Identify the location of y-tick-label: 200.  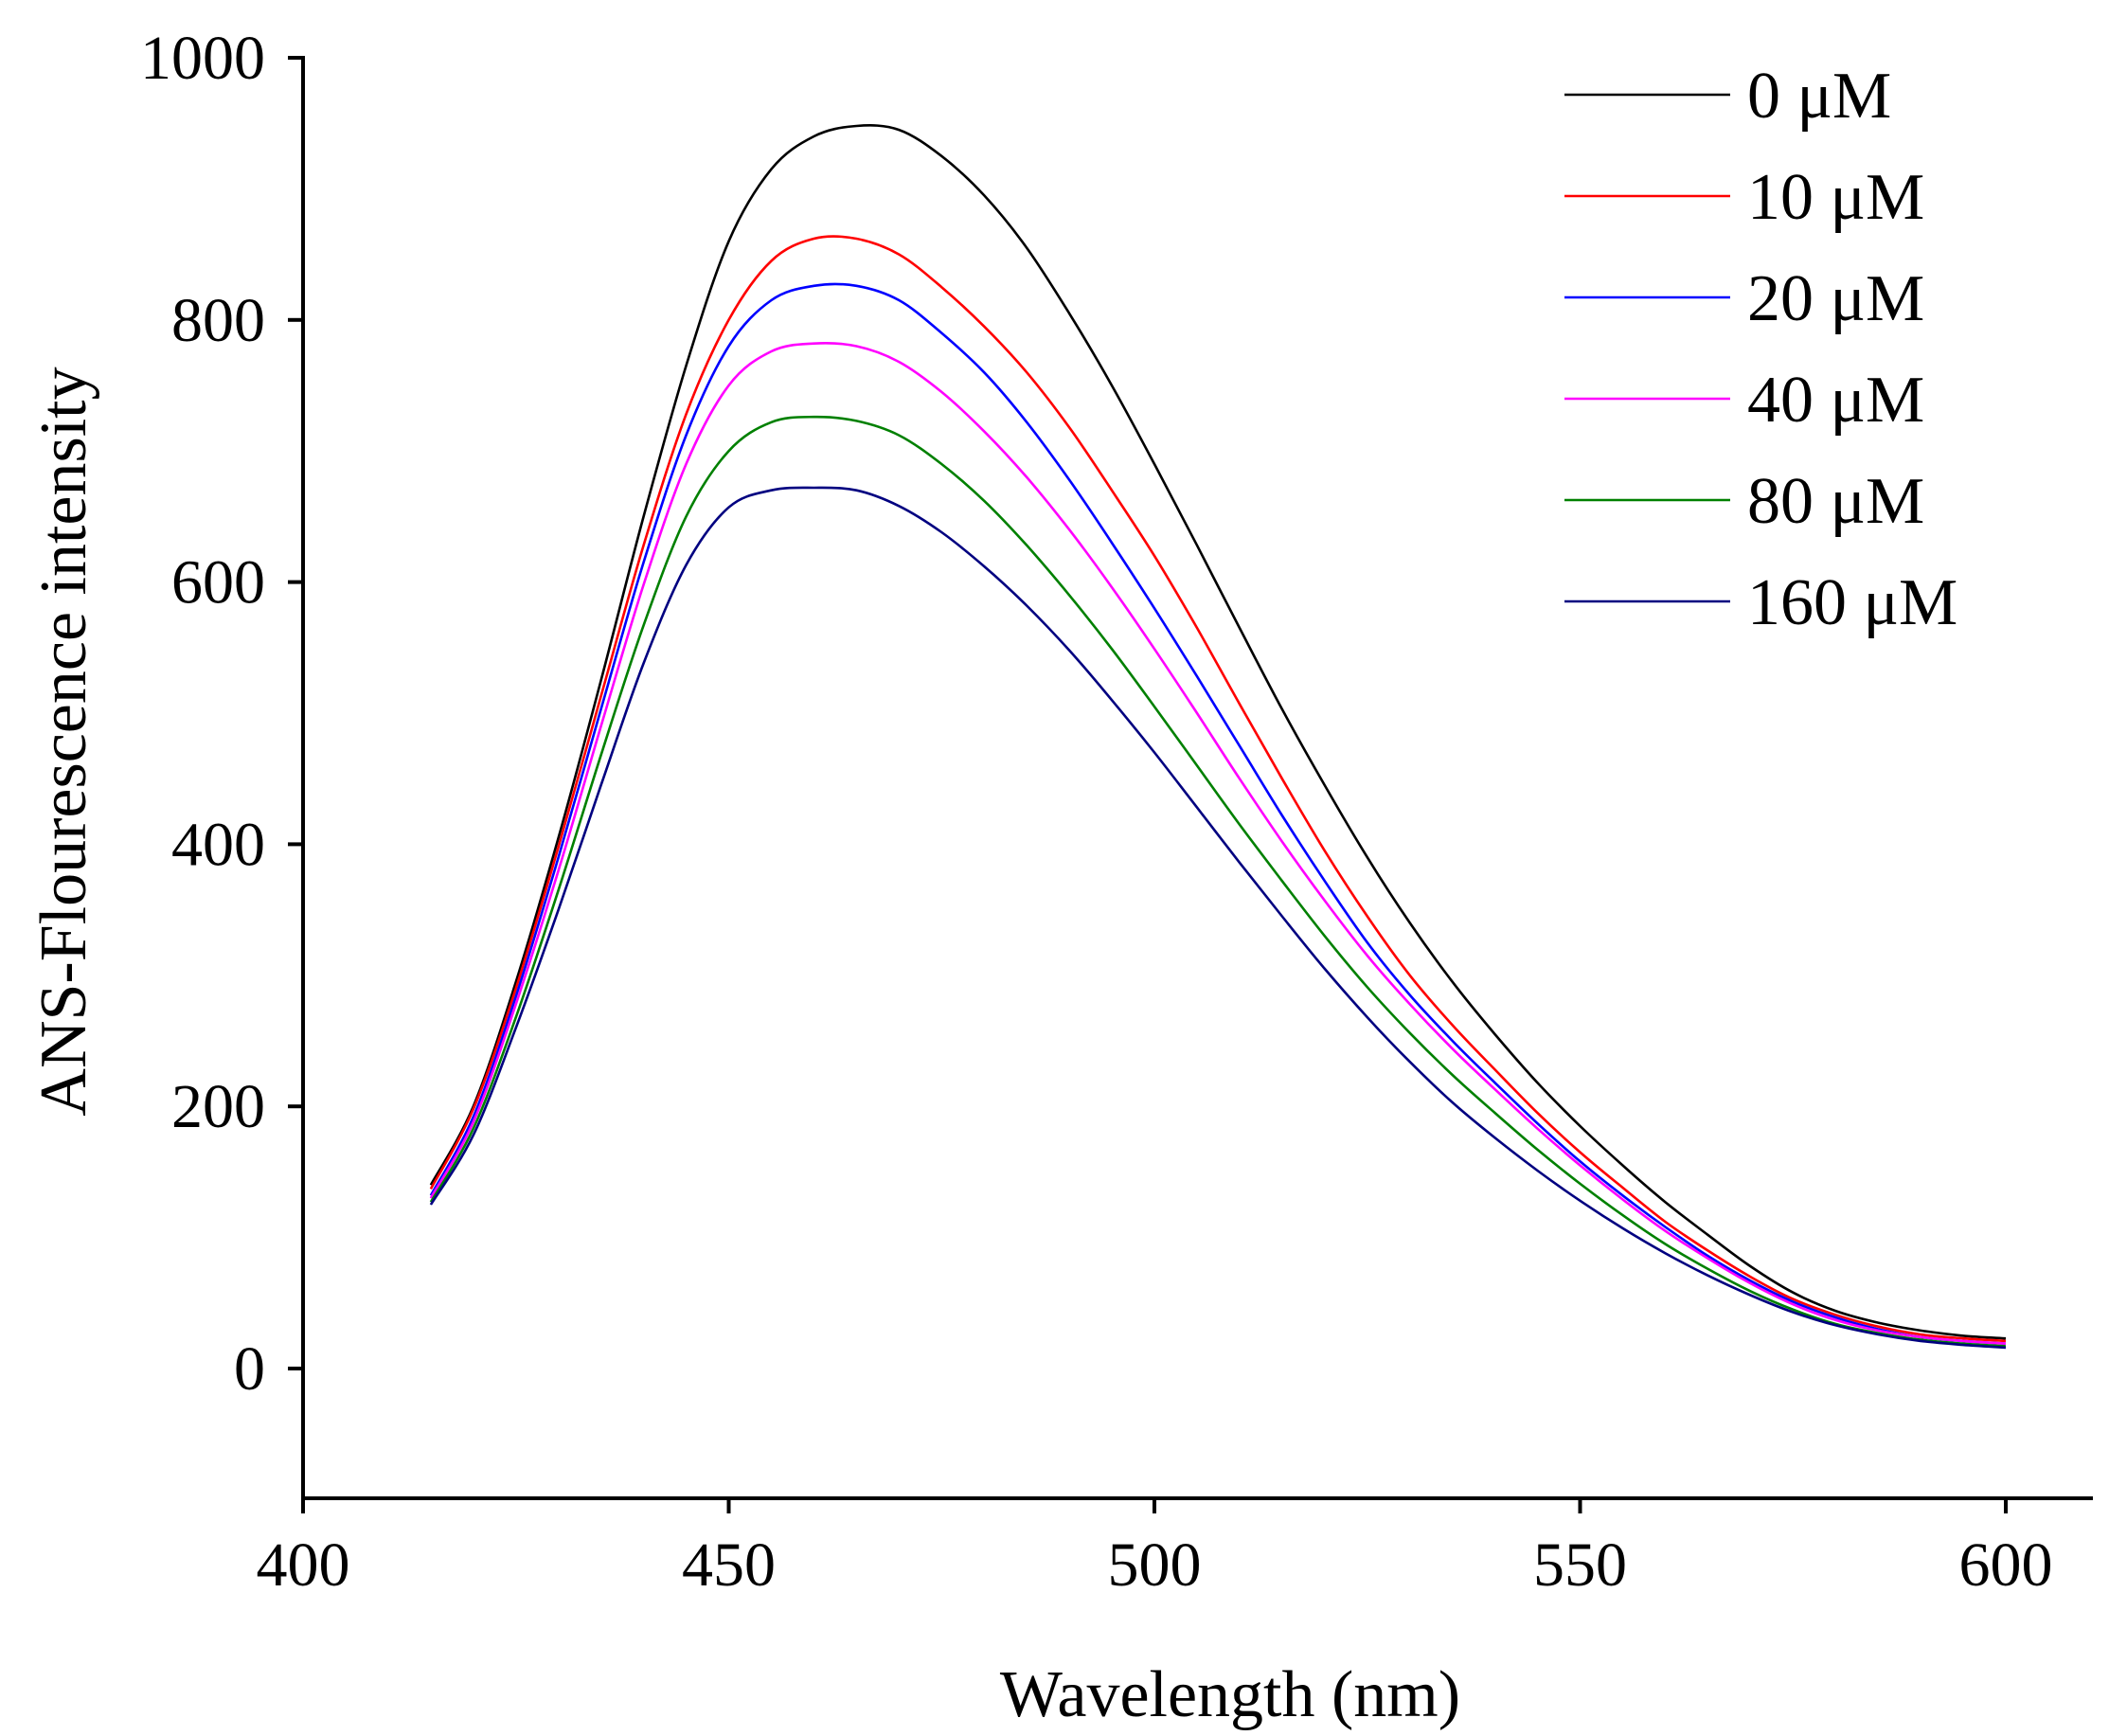
(218, 1106).